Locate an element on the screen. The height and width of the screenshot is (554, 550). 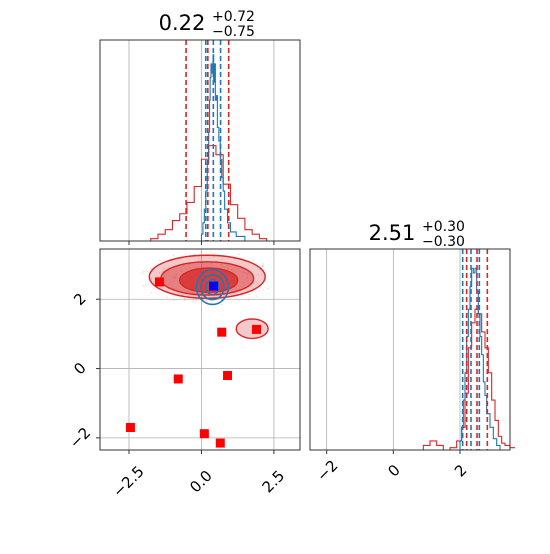
x-tick-label: −2 is located at coordinates (327, 471).